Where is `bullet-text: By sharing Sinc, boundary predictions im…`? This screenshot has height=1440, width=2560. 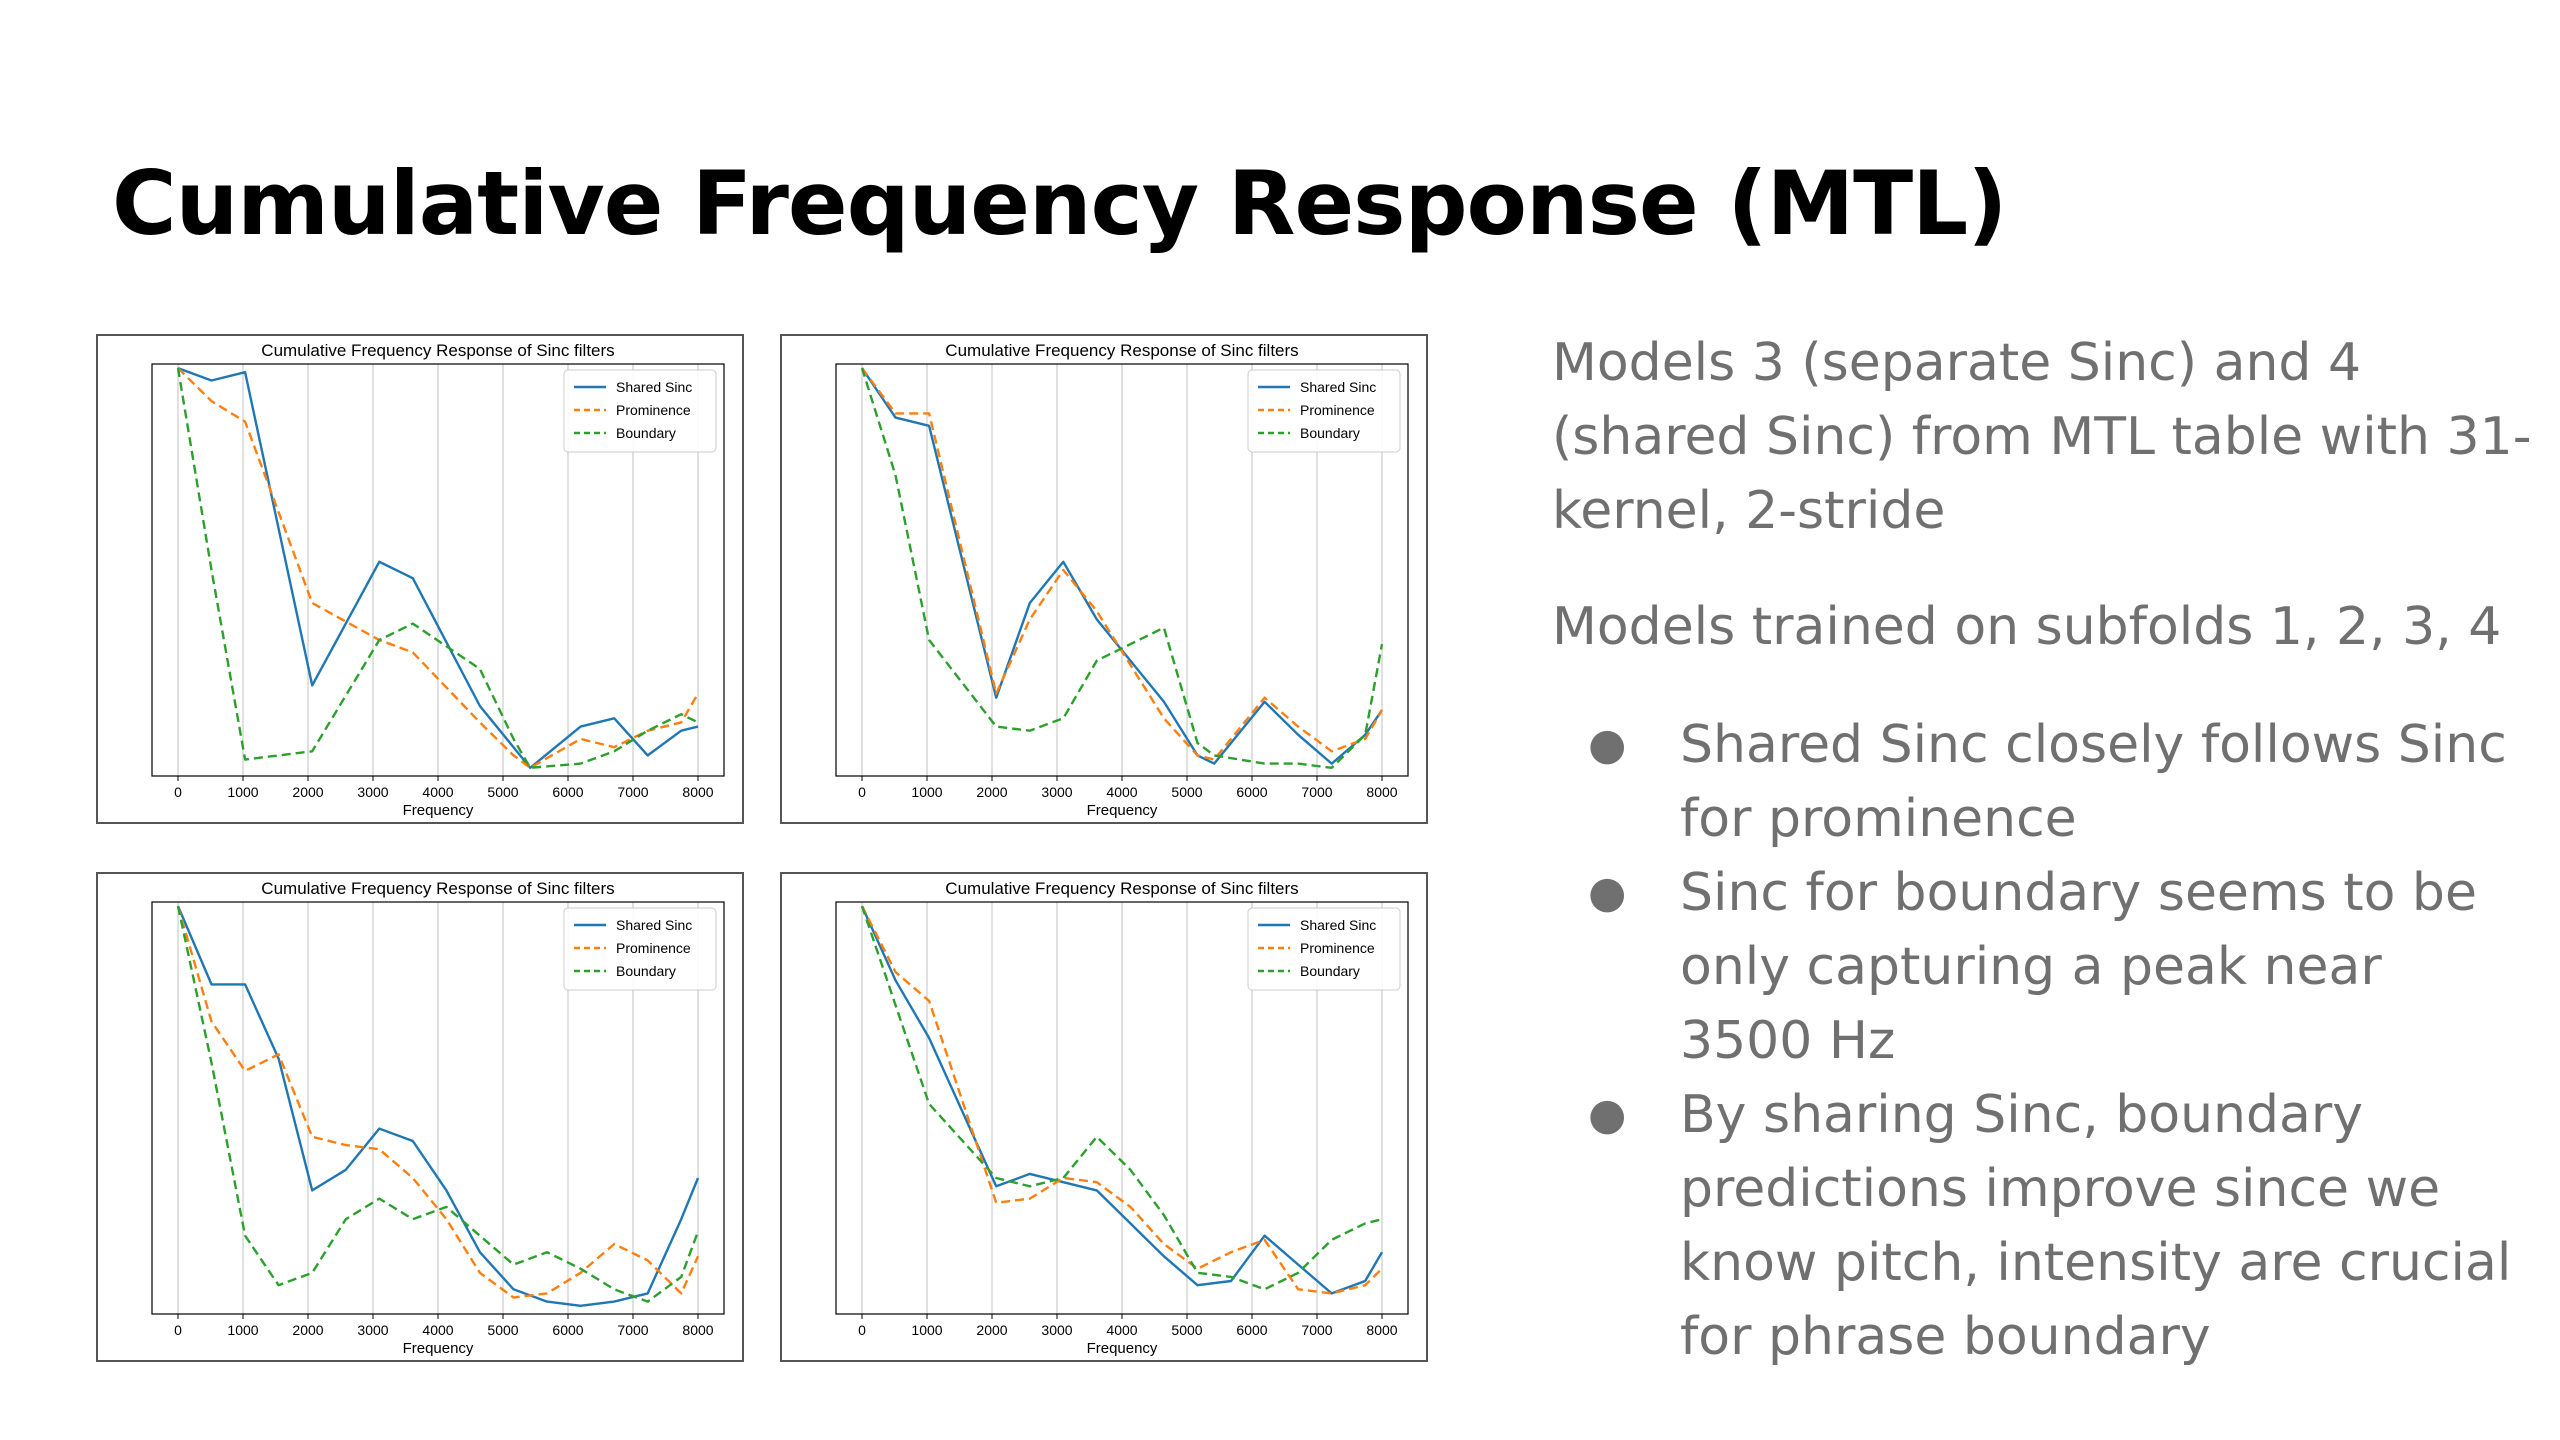
bullet-text: By sharing Sinc, boundary predictions im… is located at coordinates (2096, 1226).